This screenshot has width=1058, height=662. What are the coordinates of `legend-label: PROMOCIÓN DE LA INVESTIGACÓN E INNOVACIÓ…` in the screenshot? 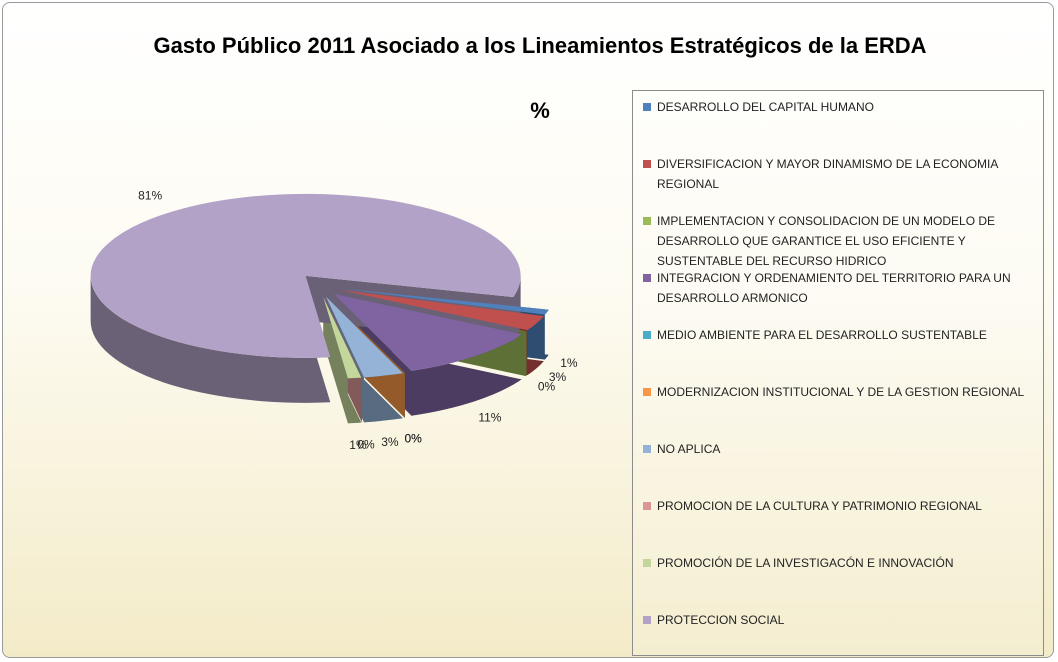 It's located at (805, 563).